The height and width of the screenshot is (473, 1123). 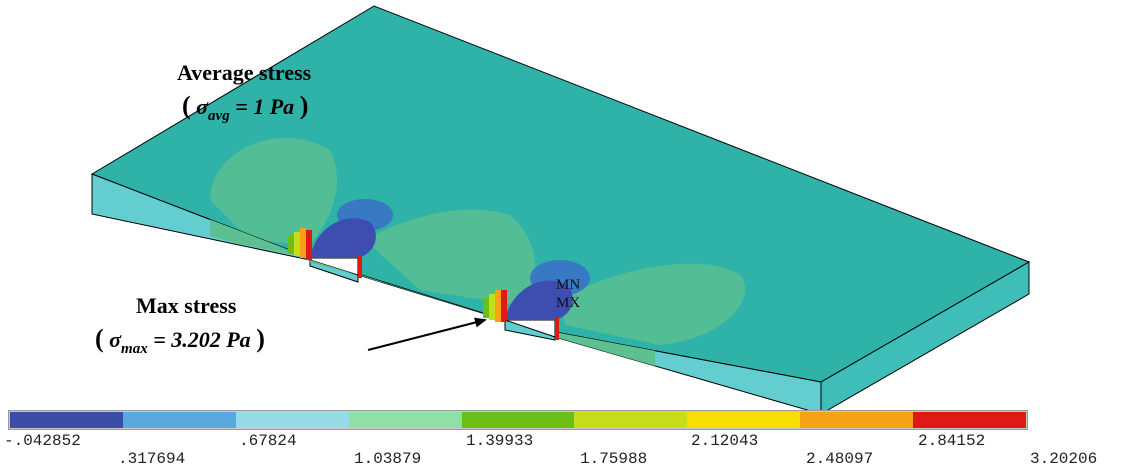 I want to click on max-value: = 3.202 Pa, so click(x=202, y=339).